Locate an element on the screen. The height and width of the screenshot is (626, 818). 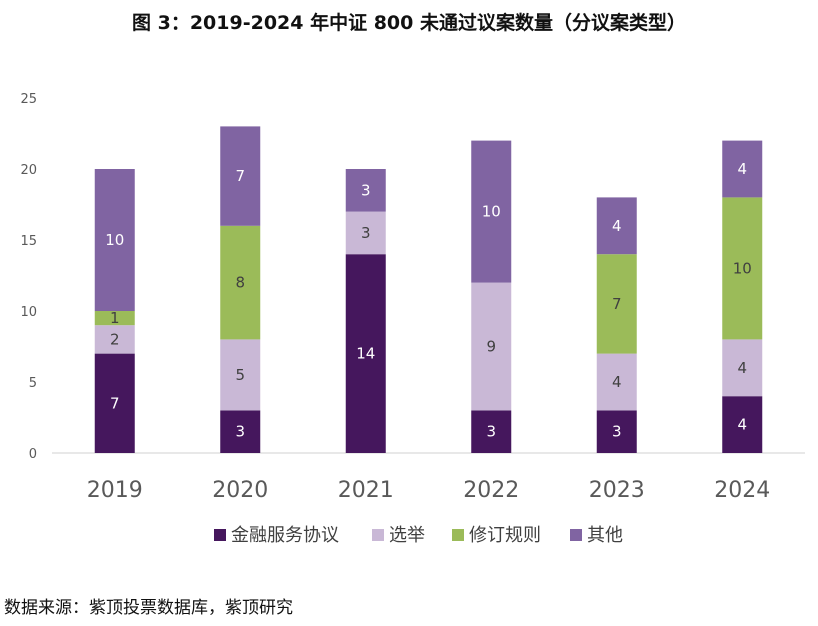
data-label: 1 is located at coordinates (115, 318).